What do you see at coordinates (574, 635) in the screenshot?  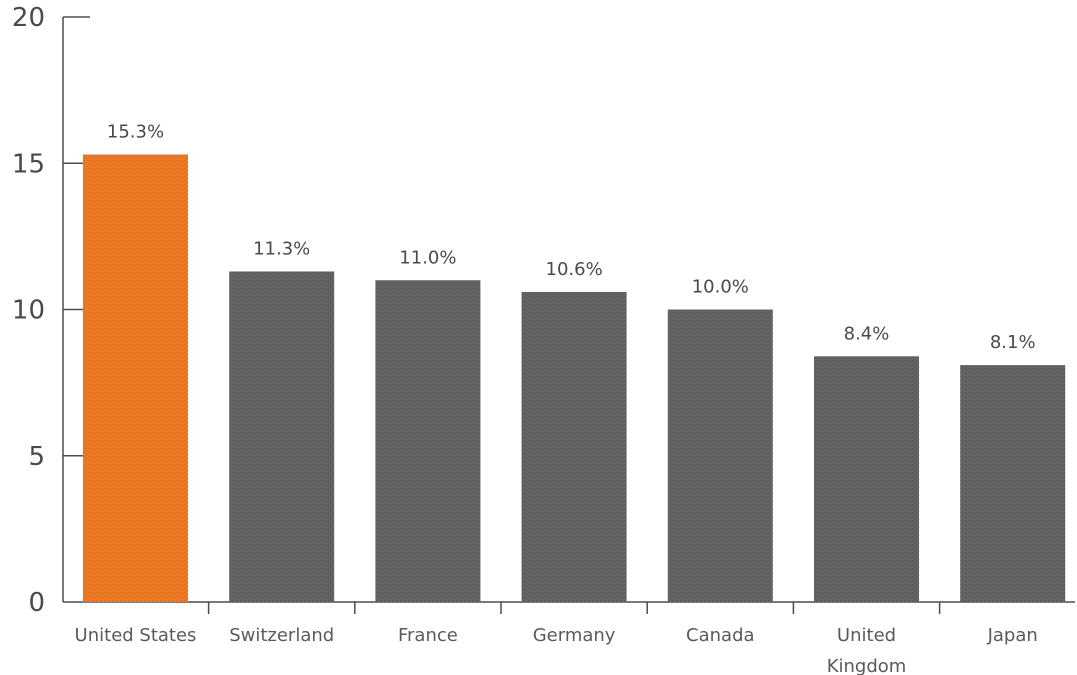 I see `x-tick-label: Germany` at bounding box center [574, 635].